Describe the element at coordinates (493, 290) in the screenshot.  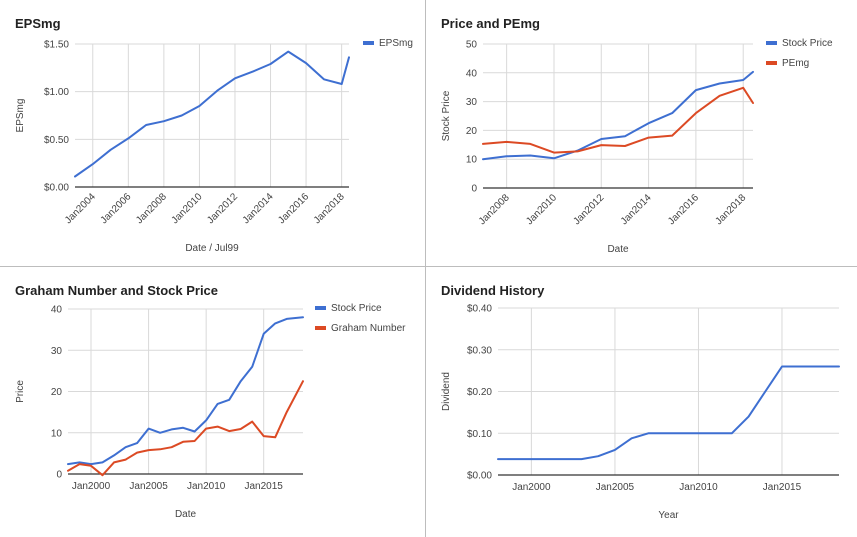
I see `chart-title: Dividend History` at that location.